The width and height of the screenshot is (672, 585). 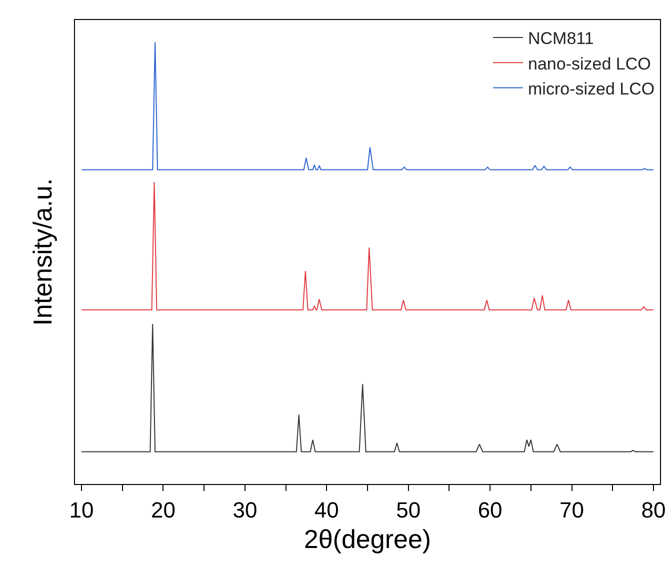 I want to click on x-tick-label: 50, so click(x=408, y=509).